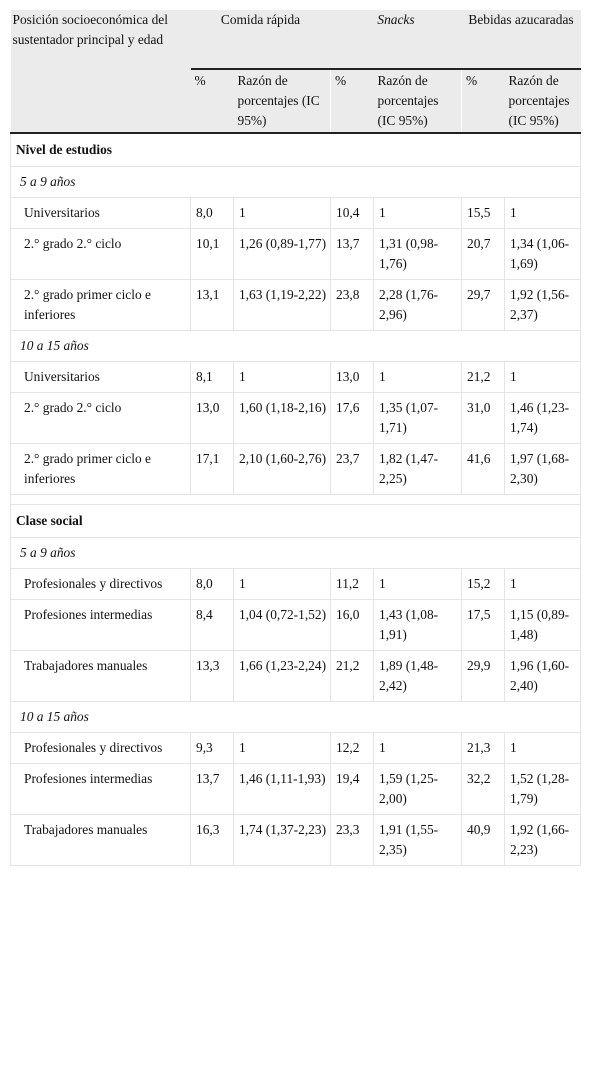  Describe the element at coordinates (282, 254) in the screenshot. I see `cell-comida-ratio: 1,26 (0,89-1,77)` at that location.